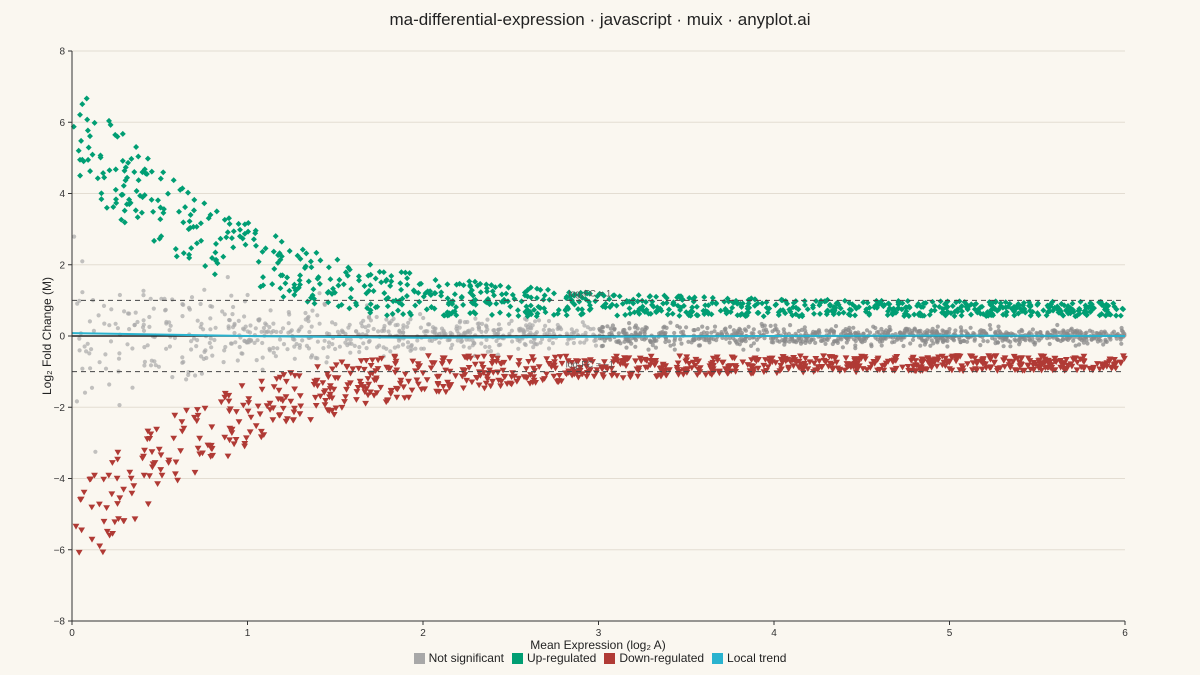 The height and width of the screenshot is (675, 1200). What do you see at coordinates (553, 658) in the screenshot?
I see `legend-item-up-regulated: Up-regulated` at bounding box center [553, 658].